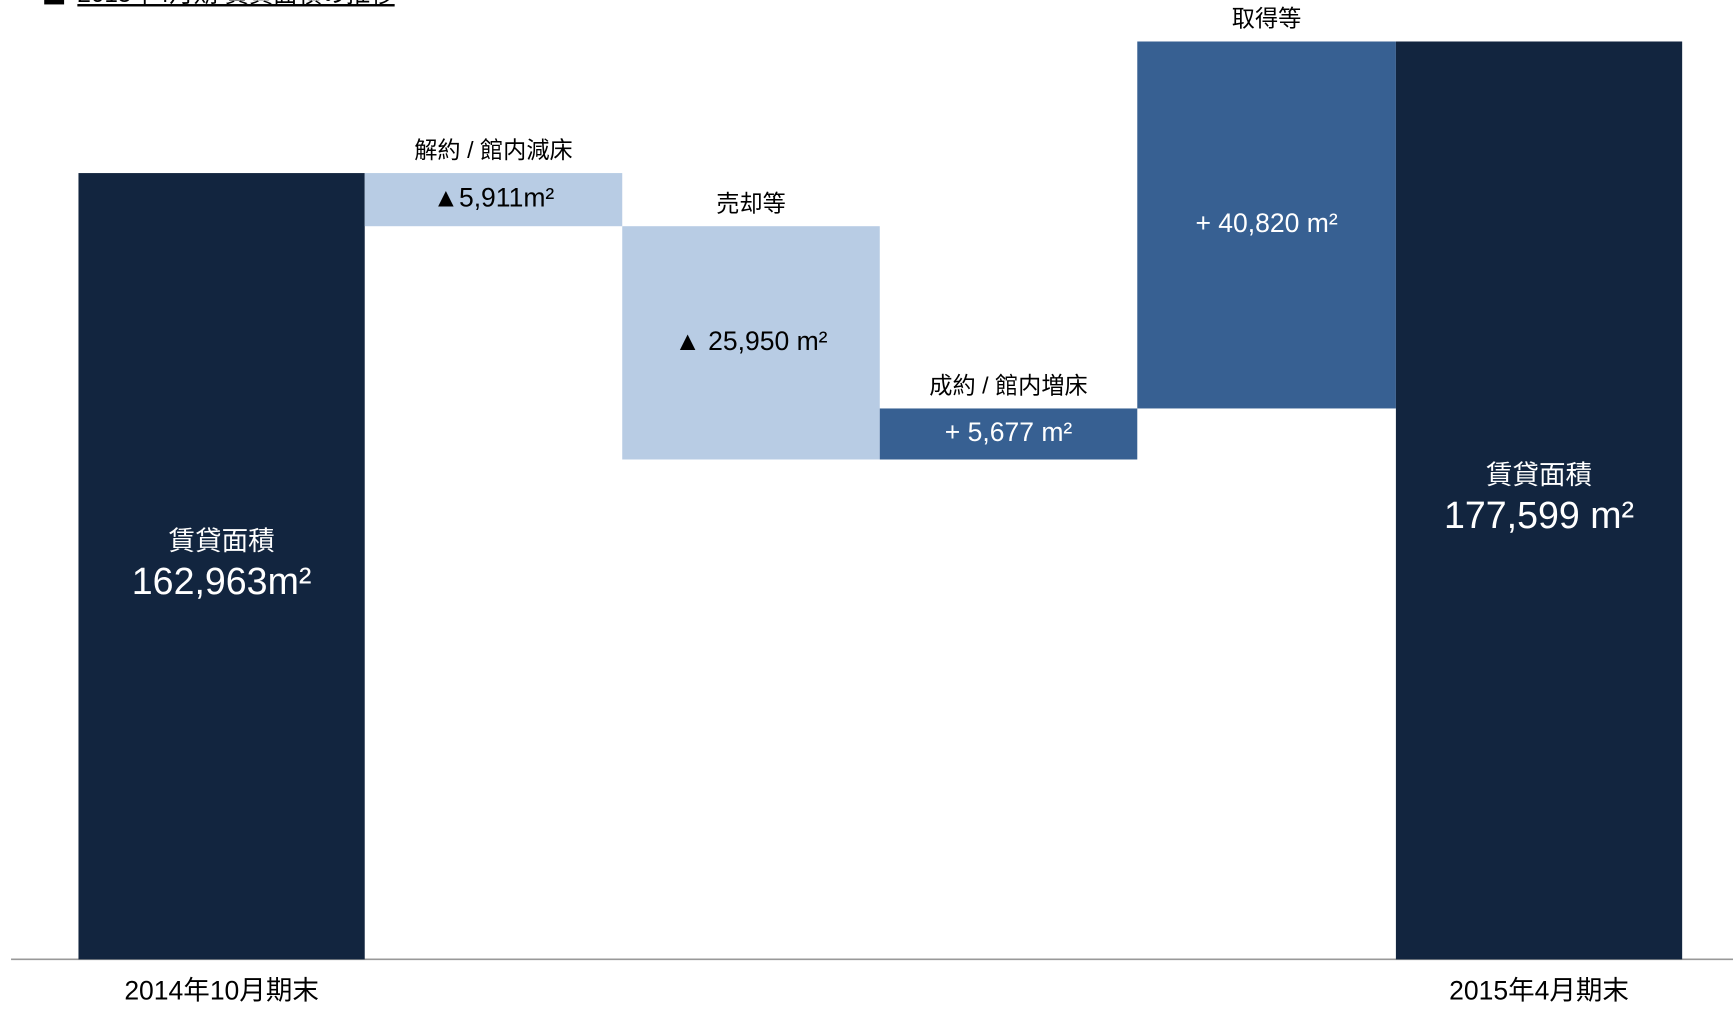 The image size is (1733, 1013). What do you see at coordinates (54, 2) in the screenshot?
I see `title-marker` at bounding box center [54, 2].